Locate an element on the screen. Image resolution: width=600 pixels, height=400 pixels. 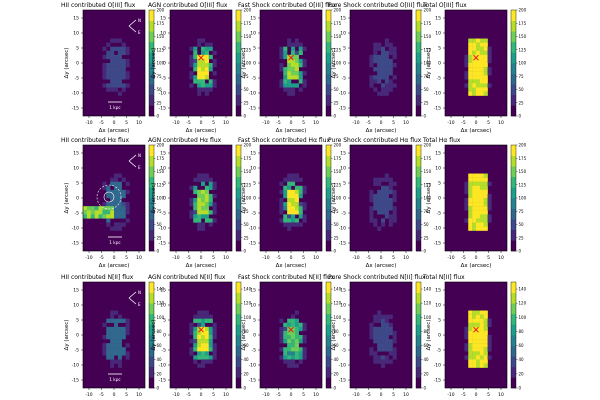
panel-title: HII contributed Hα flux is located at coordinates (95, 140).